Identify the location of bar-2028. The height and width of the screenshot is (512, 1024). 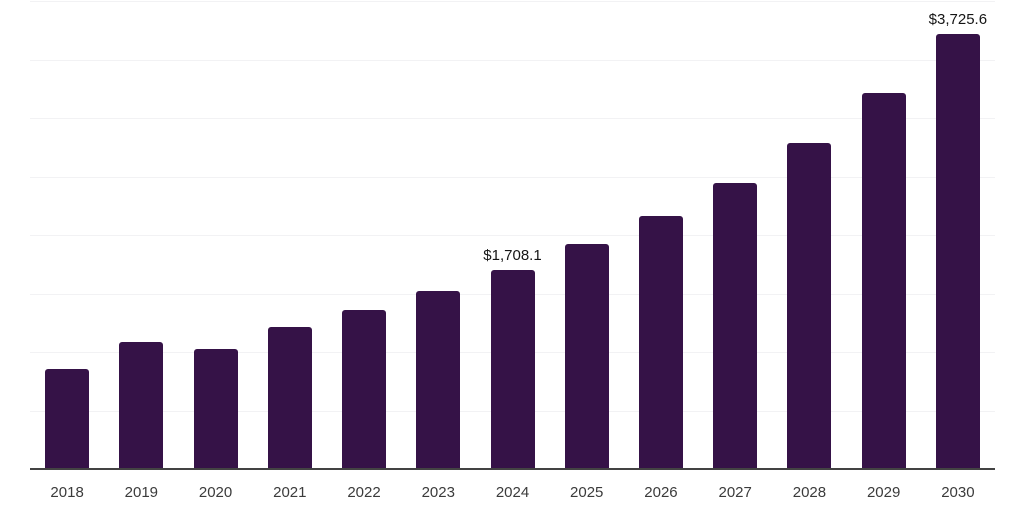
(809, 305).